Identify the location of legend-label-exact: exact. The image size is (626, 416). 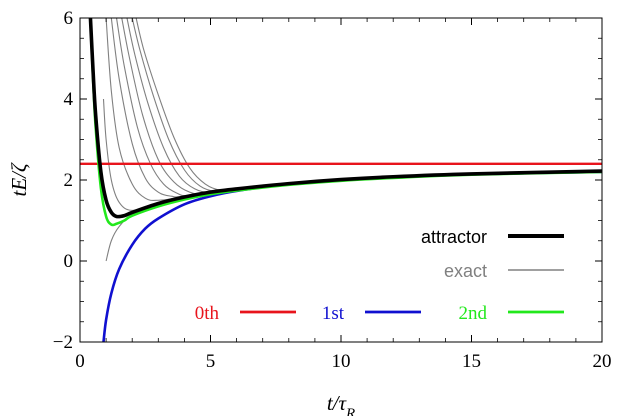
(465, 271).